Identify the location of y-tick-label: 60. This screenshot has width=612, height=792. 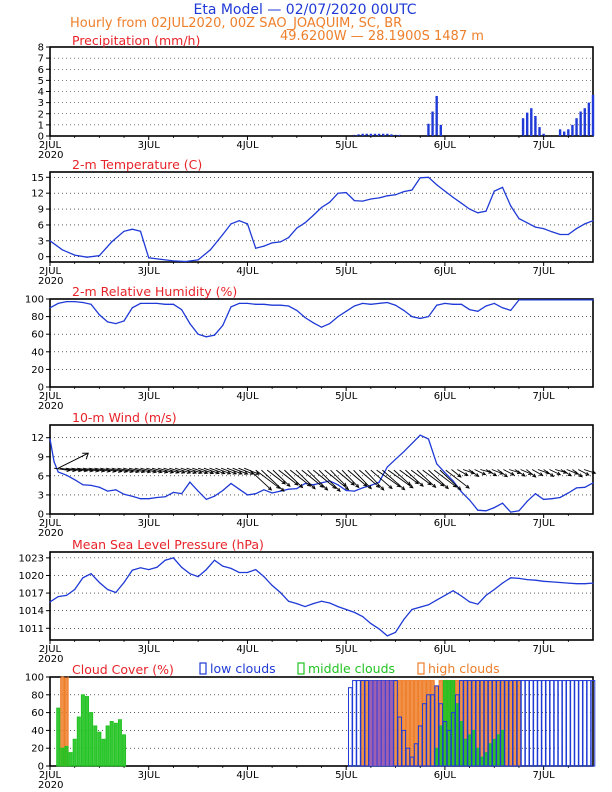
(37, 335).